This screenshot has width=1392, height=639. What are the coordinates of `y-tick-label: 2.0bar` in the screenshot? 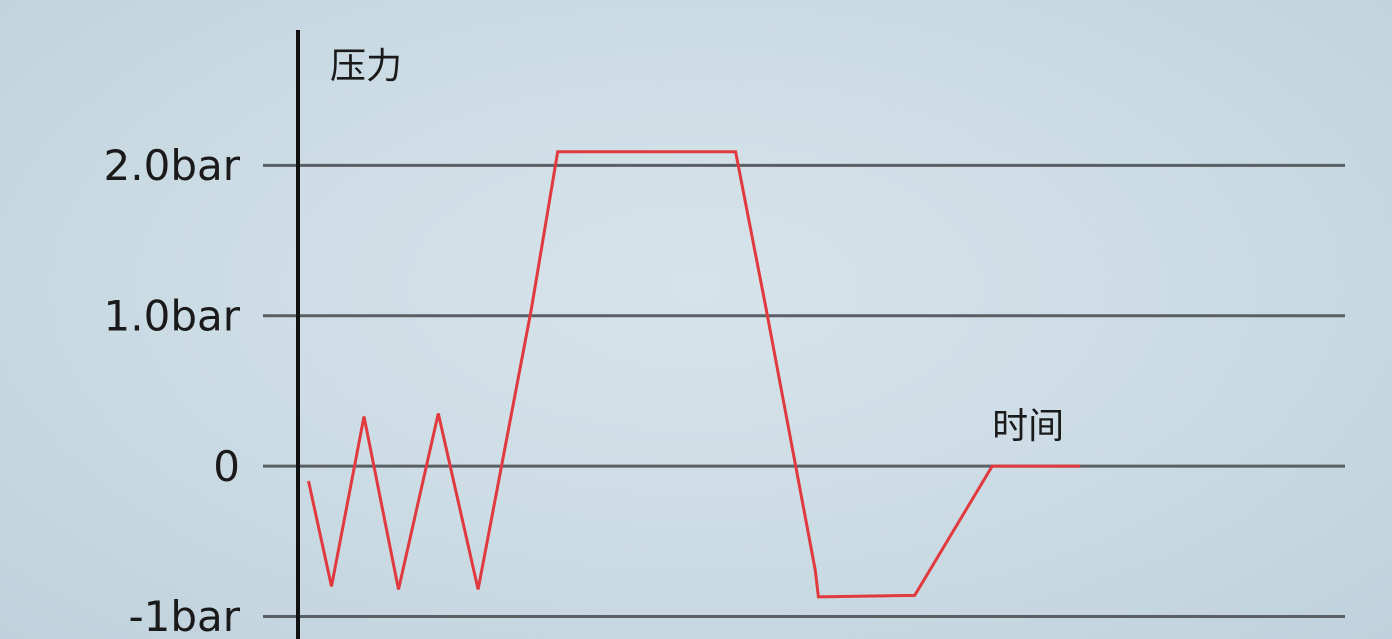 It's located at (172, 165).